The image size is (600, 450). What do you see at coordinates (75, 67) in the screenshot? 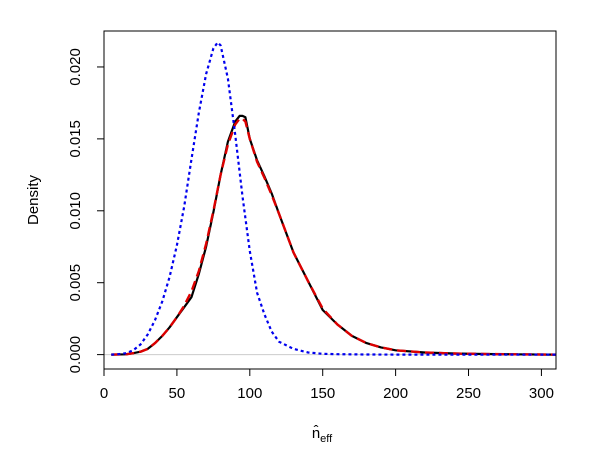
I see `y-tick-label: 0.020` at bounding box center [75, 67].